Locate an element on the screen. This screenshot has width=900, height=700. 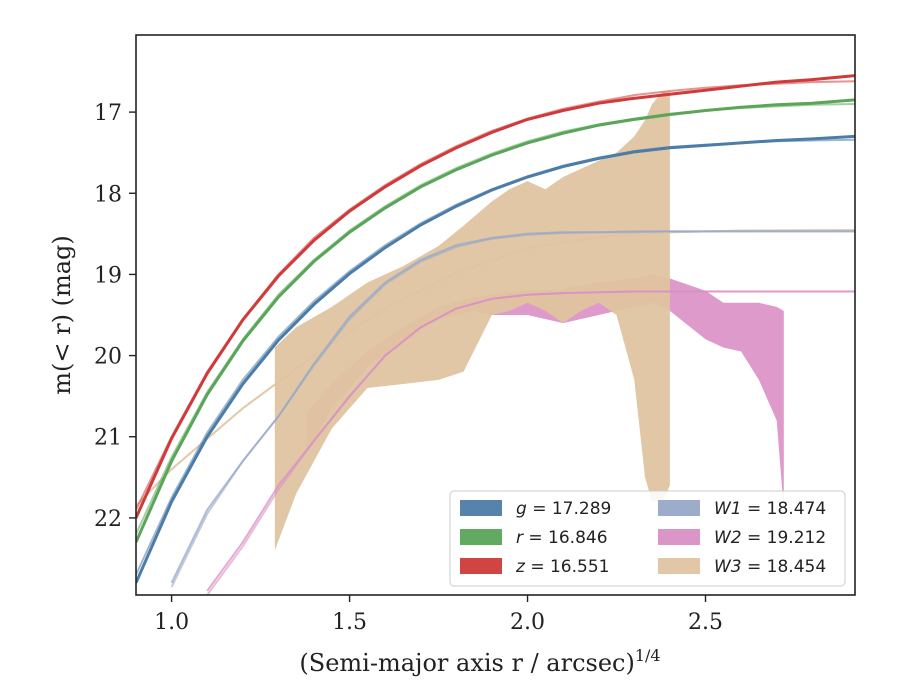
y-tick-label: 20 is located at coordinates (108, 357).